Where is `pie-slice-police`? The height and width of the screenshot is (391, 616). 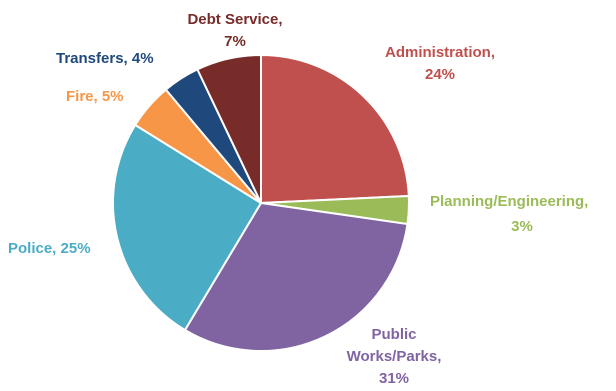 pie-slice-police is located at coordinates (187, 227).